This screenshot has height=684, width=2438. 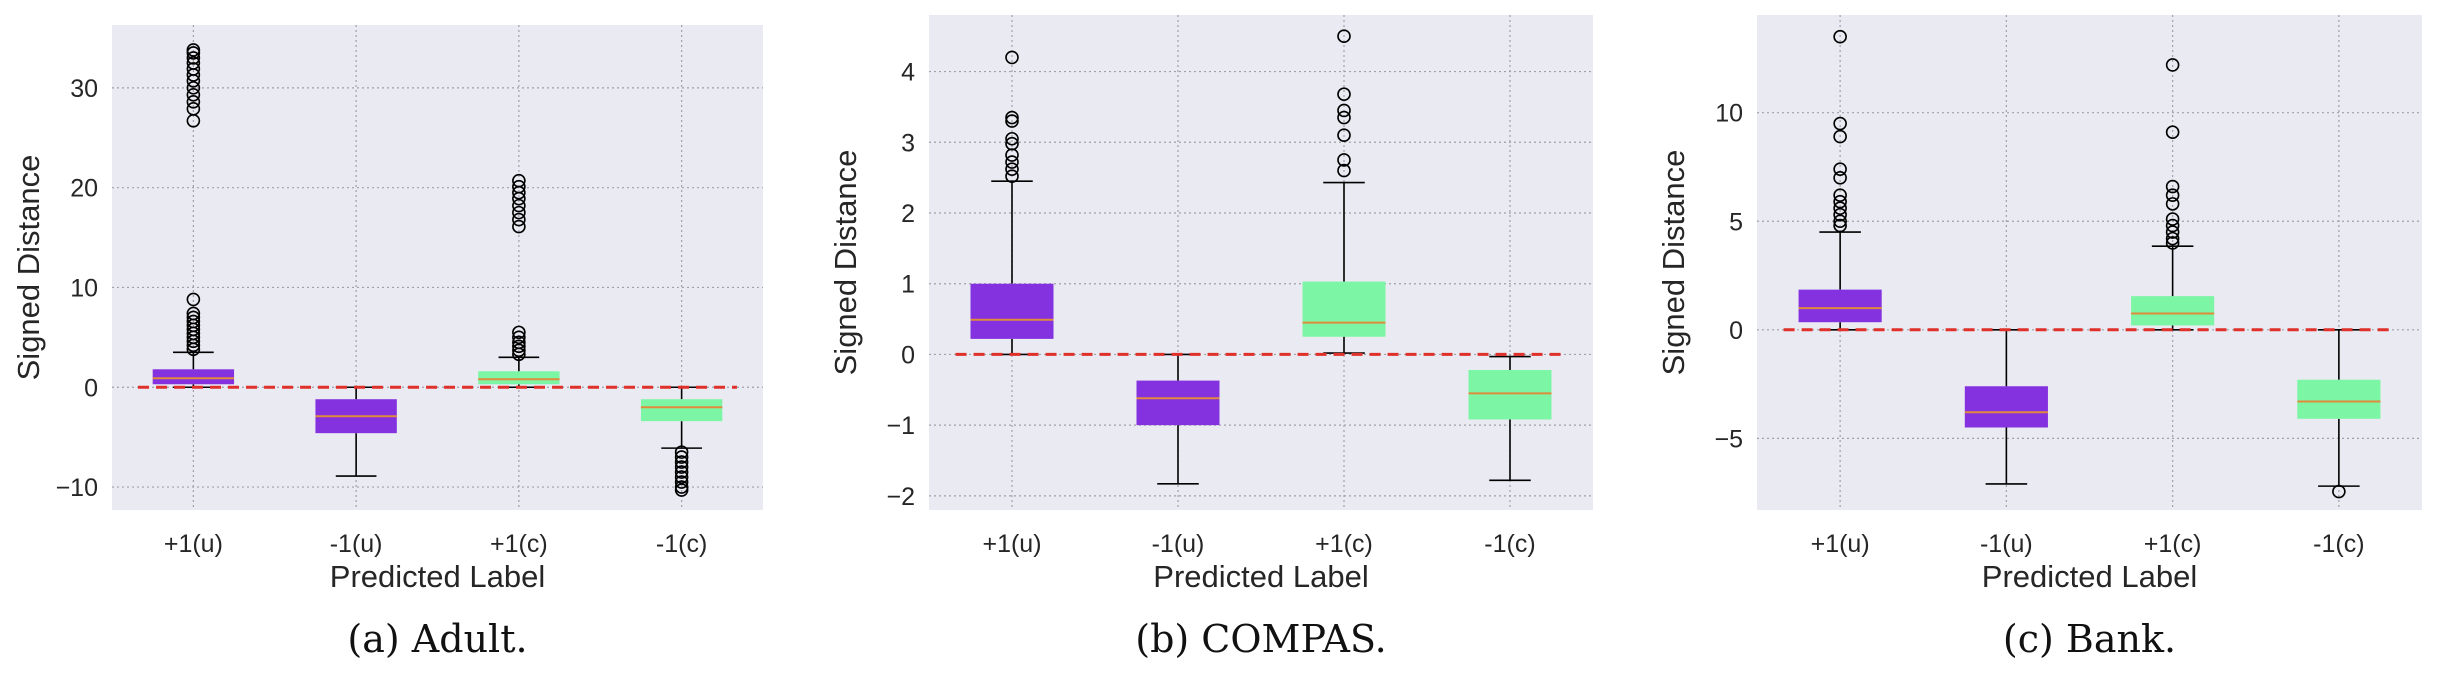 What do you see at coordinates (1728, 439) in the screenshot?
I see `y-tick-label: −5` at bounding box center [1728, 439].